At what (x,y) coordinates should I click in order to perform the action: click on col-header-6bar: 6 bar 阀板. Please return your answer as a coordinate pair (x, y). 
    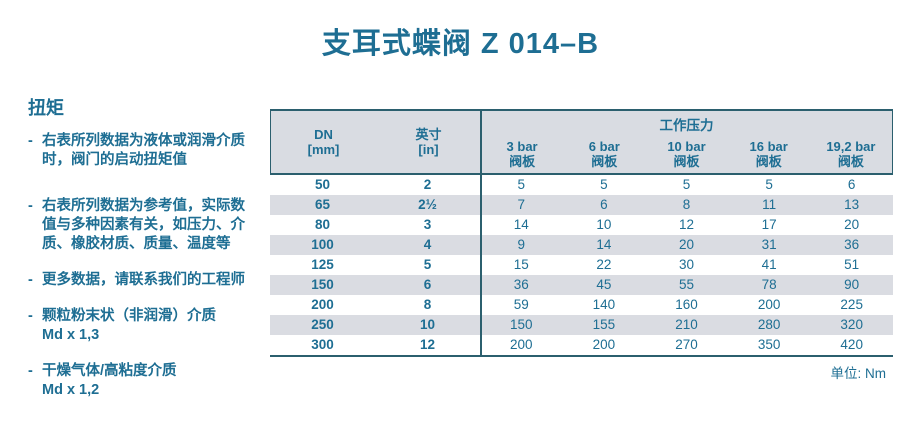
    Looking at the image, I should click on (604, 154).